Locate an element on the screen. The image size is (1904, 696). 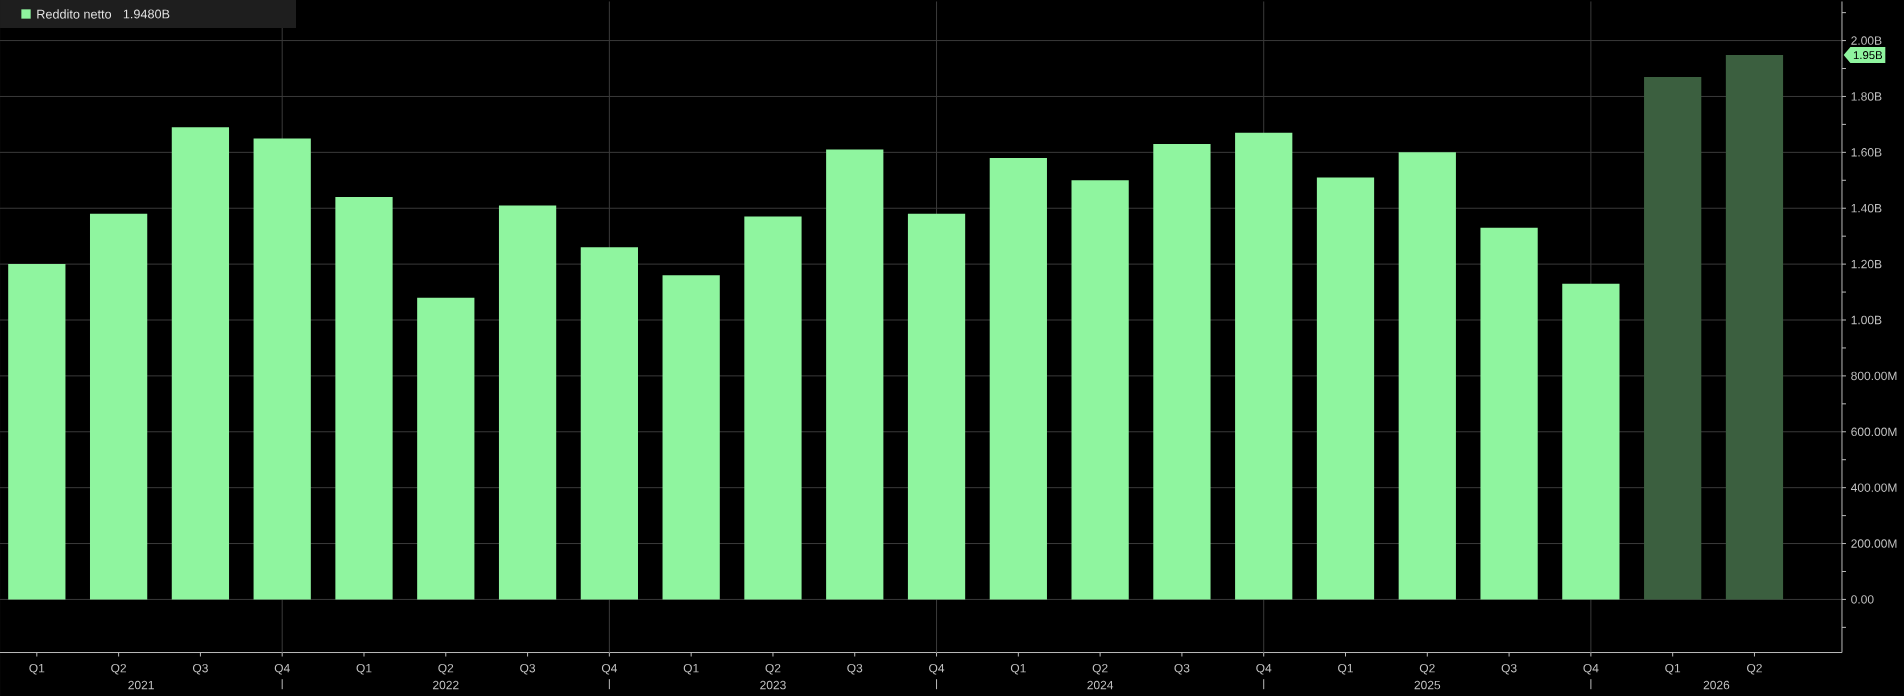
text: 2021 is located at coordinates (141, 685).